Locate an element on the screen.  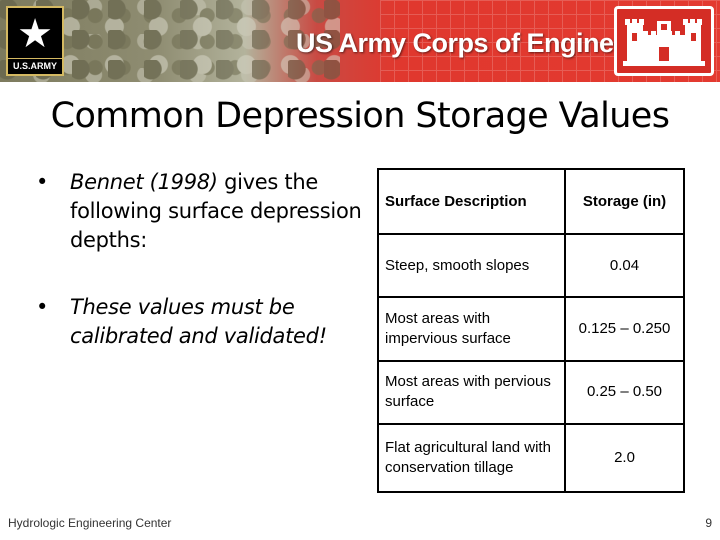
army-logo: ★ U.S.ARMY is located at coordinates (35, 41).